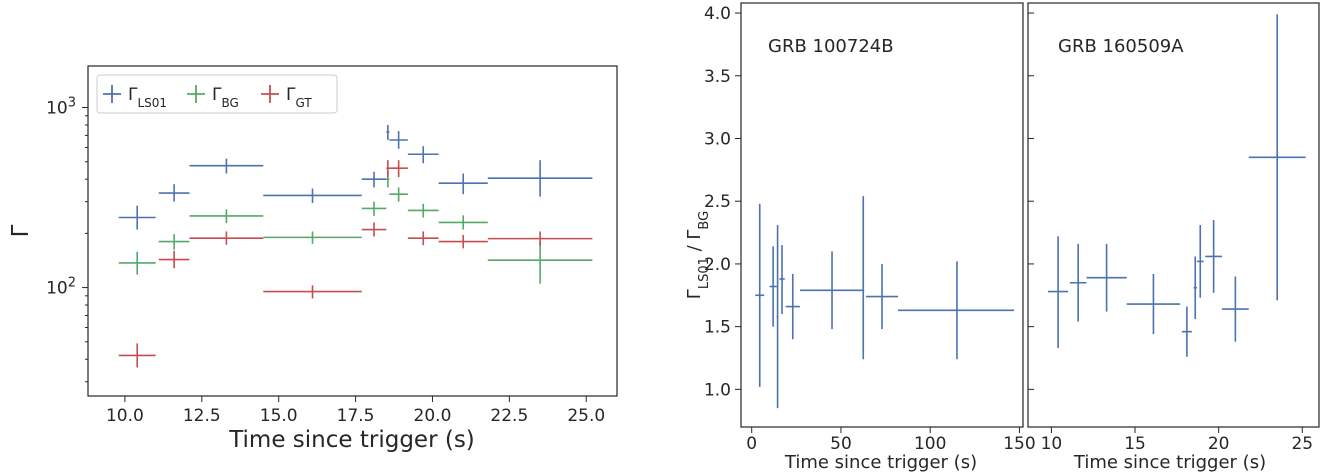  Describe the element at coordinates (147, 97) in the screenshot. I see `legend-label-ls01: ΓLS01` at that location.